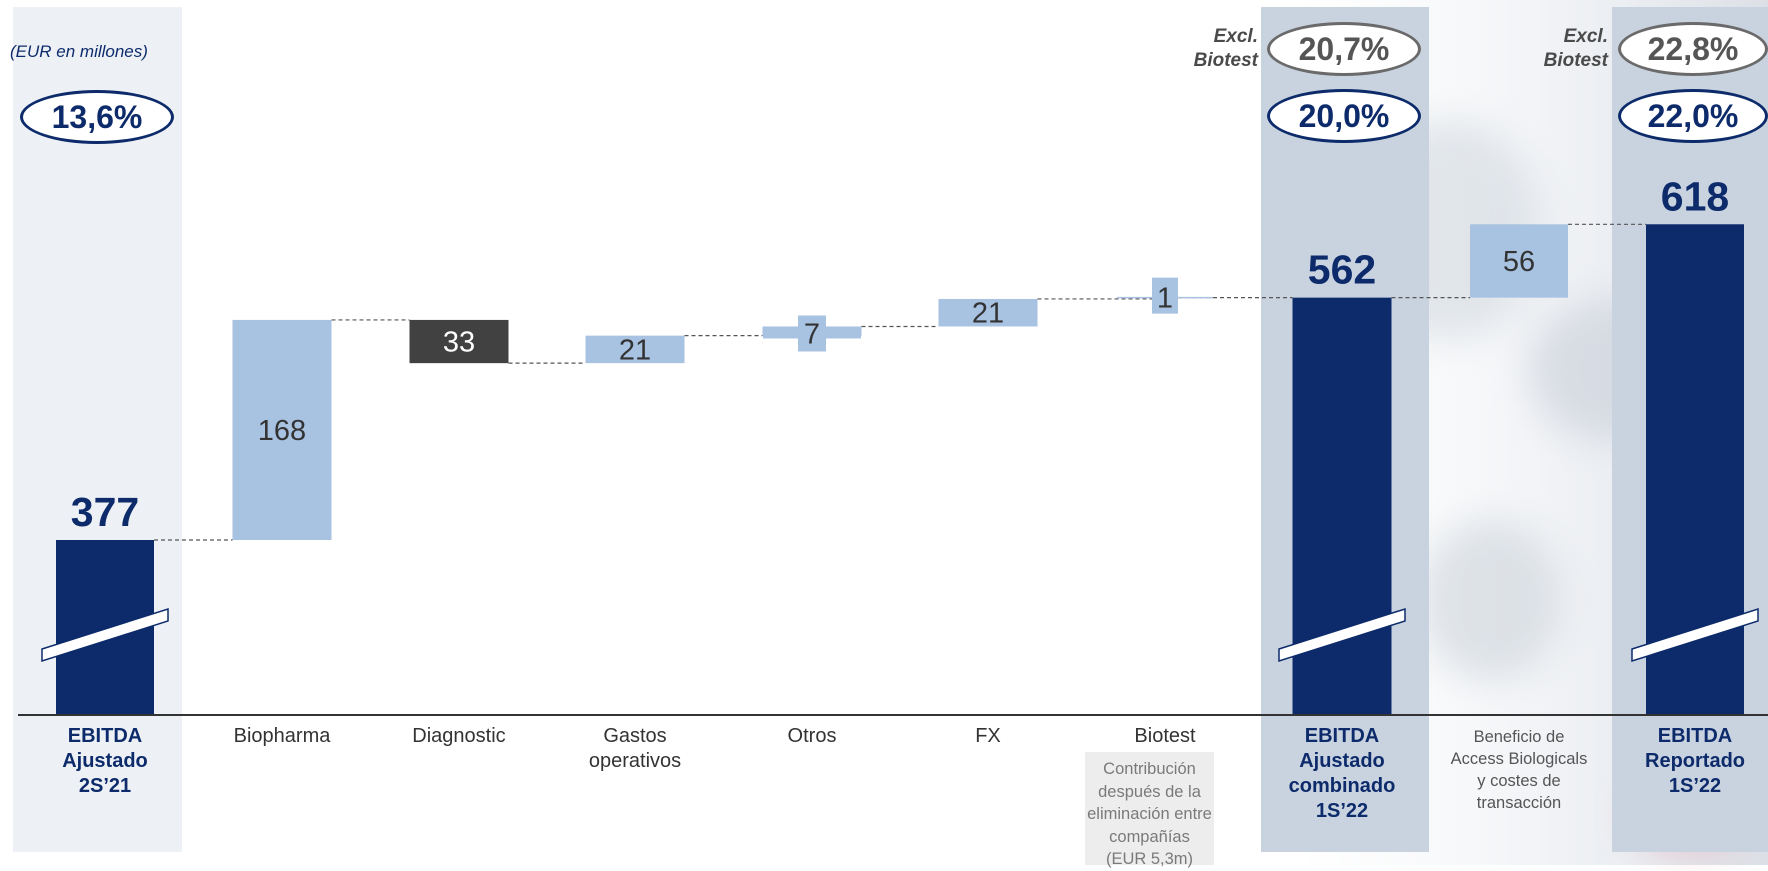  What do you see at coordinates (1149, 791) in the screenshot?
I see `biotest-note-line: después de la` at bounding box center [1149, 791].